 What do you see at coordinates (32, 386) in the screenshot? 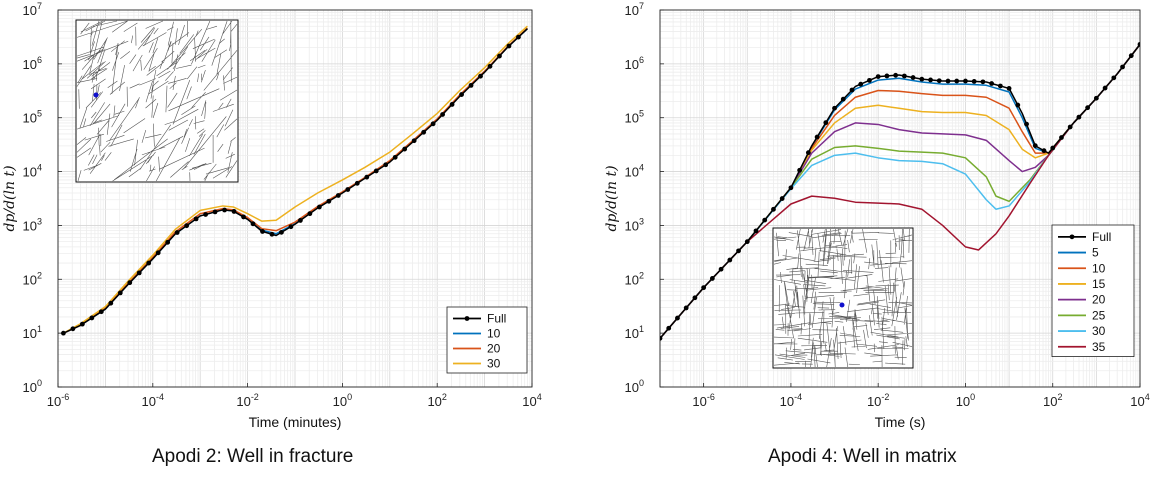
I see `y-tick-label: 10⁰` at bounding box center [32, 386].